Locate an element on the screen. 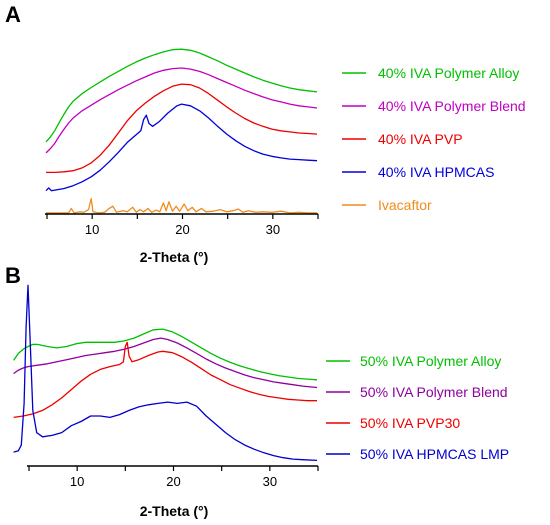 The image size is (550, 525). panel-b-x-ticks: 10 20 30 is located at coordinates (173, 477).